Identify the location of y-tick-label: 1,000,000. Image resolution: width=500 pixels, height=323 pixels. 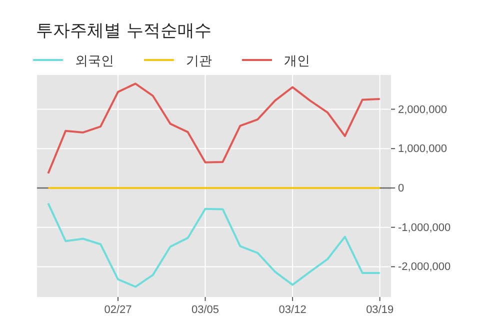
(422, 149).